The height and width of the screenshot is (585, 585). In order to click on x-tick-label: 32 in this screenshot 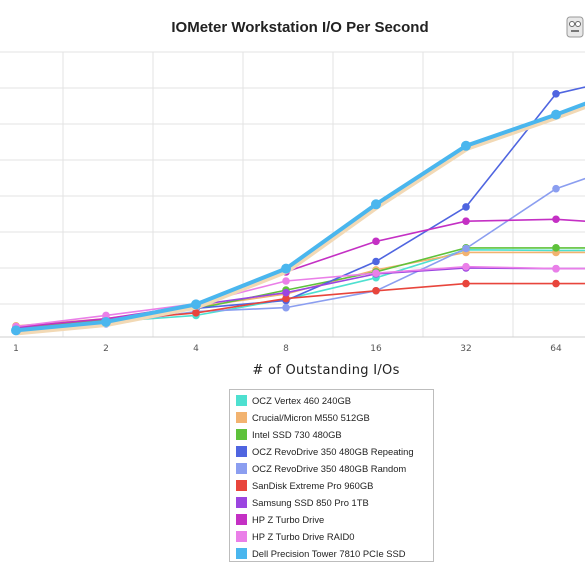, I will do `click(465, 349)`.